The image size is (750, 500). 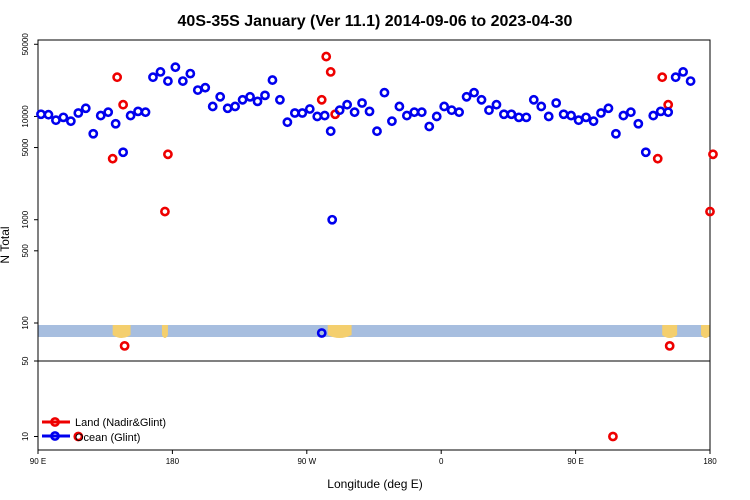 I want to click on y-tick-label-10000: 10000, so click(x=25, y=116).